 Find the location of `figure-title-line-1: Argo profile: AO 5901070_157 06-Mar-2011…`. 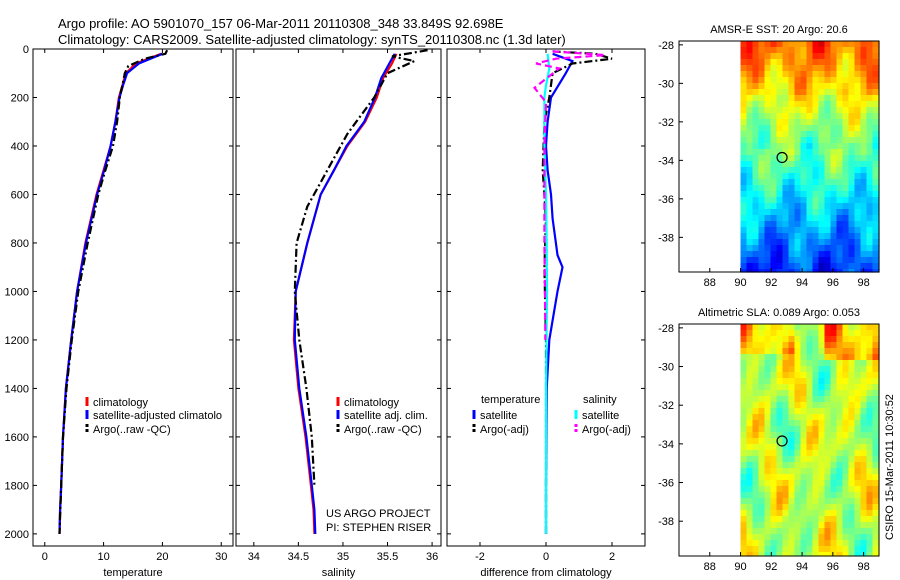

figure-title-line-1: Argo profile: AO 5901070_157 06-Mar-2011… is located at coordinates (281, 23).